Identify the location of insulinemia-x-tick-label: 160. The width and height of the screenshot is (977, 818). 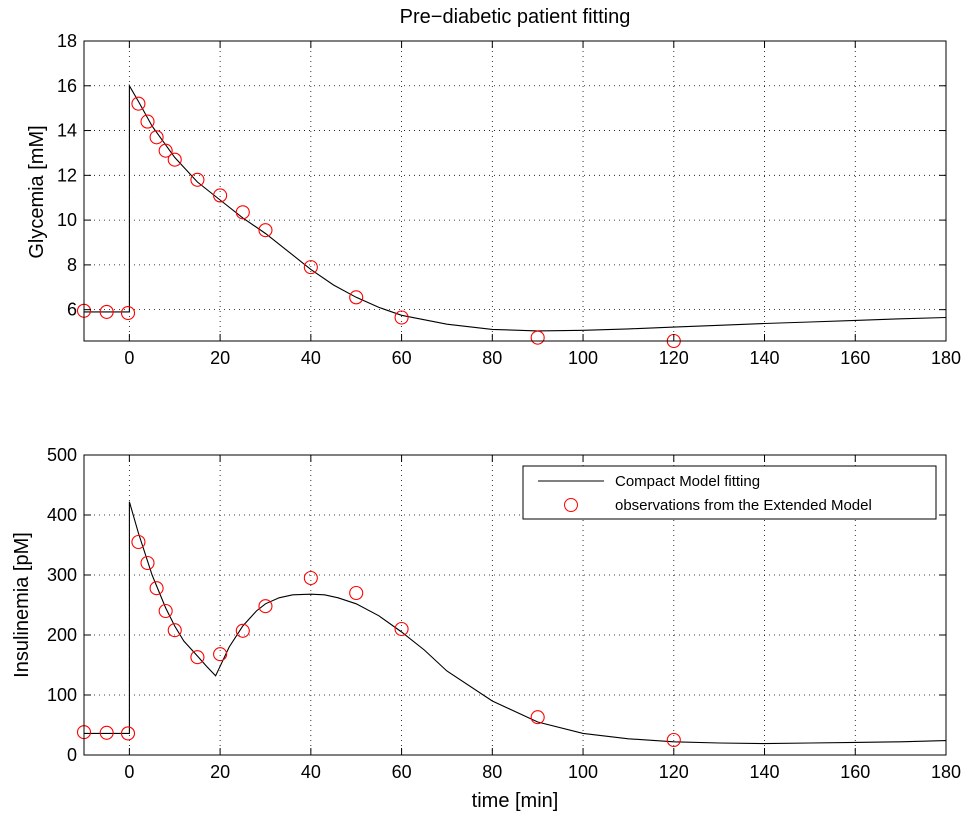
(855, 772).